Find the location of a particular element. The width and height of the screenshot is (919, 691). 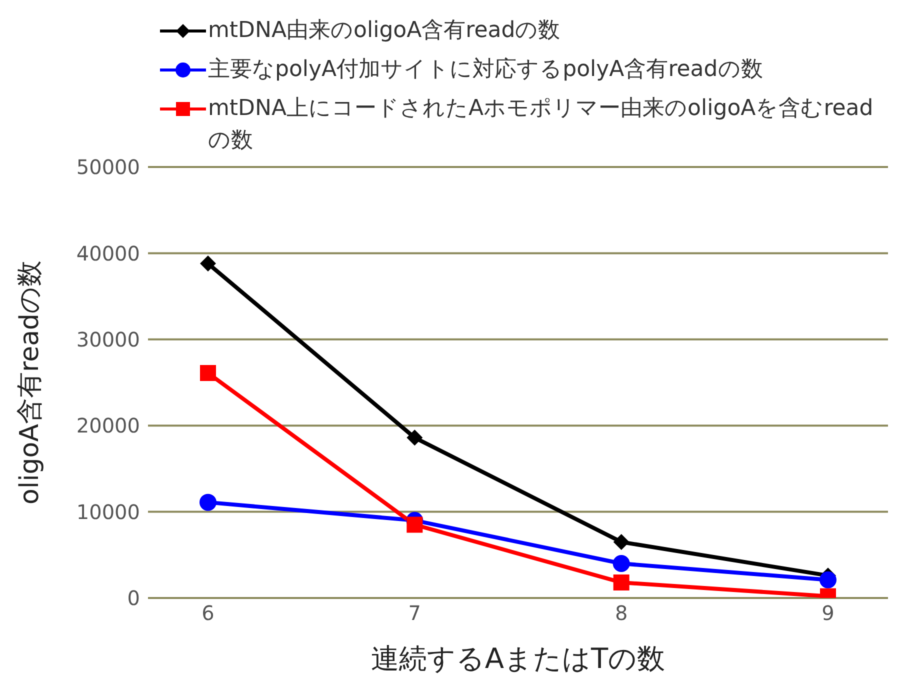

y-tick-label: 10000 is located at coordinates (108, 512).